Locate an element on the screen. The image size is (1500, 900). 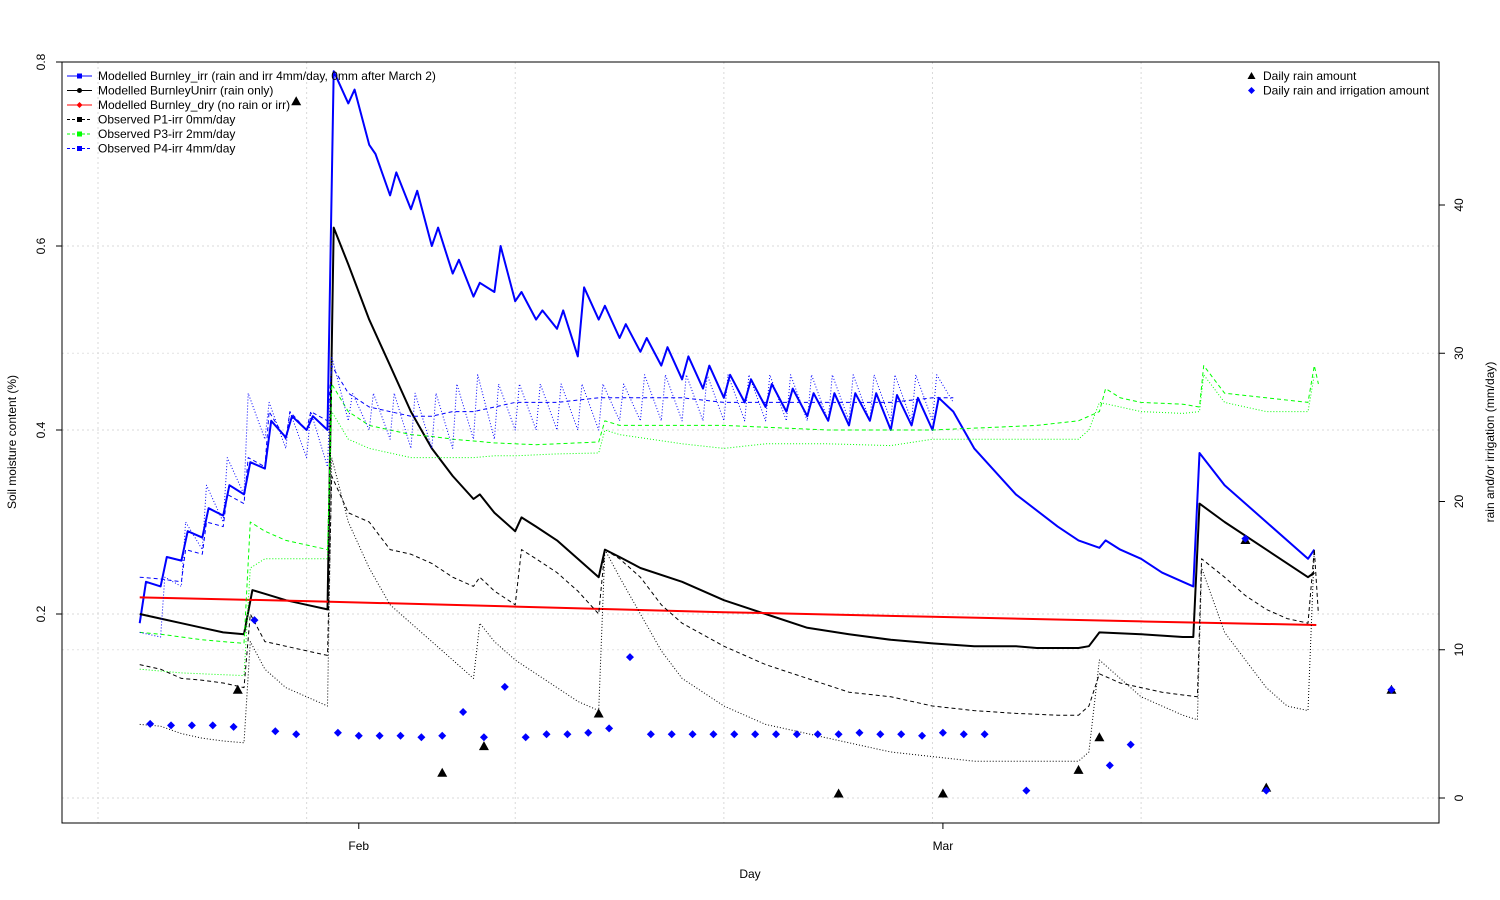
x-tick-label: Mar is located at coordinates (943, 846).